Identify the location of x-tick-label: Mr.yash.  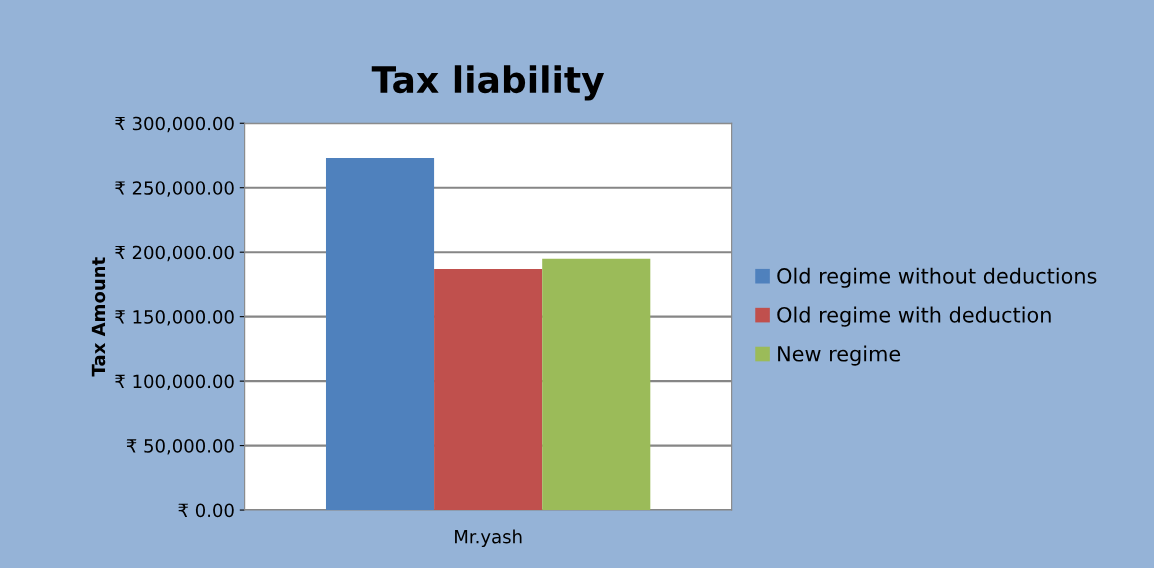
(488, 538).